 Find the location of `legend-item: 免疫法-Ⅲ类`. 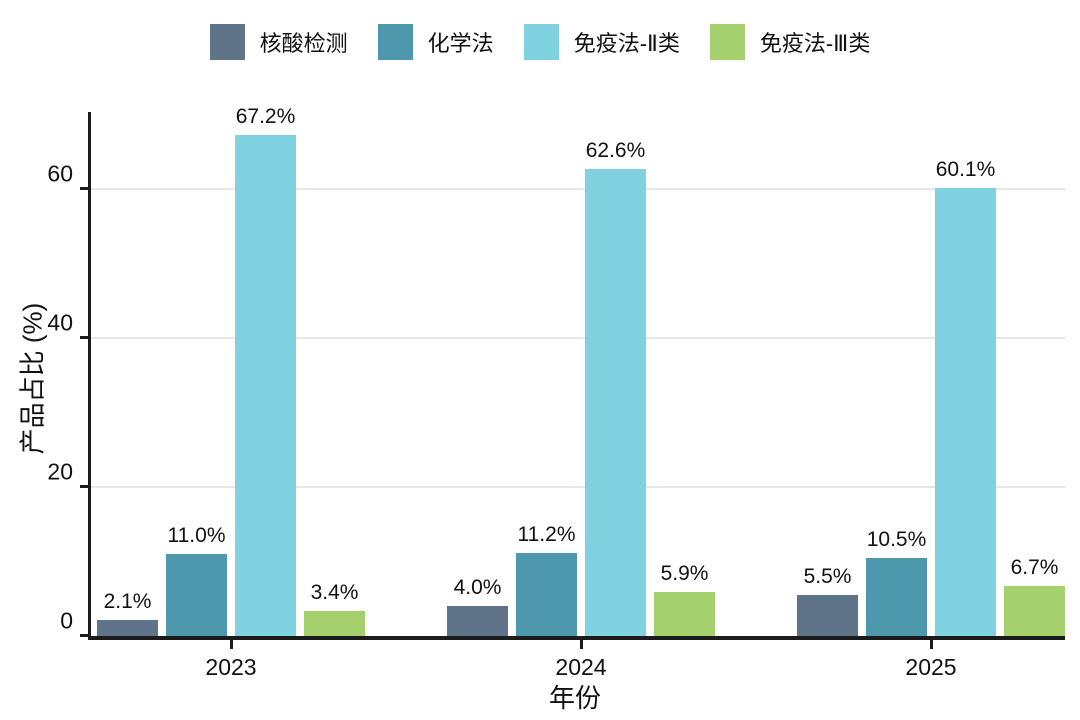

legend-item: 免疫法-Ⅲ类 is located at coordinates (790, 42).